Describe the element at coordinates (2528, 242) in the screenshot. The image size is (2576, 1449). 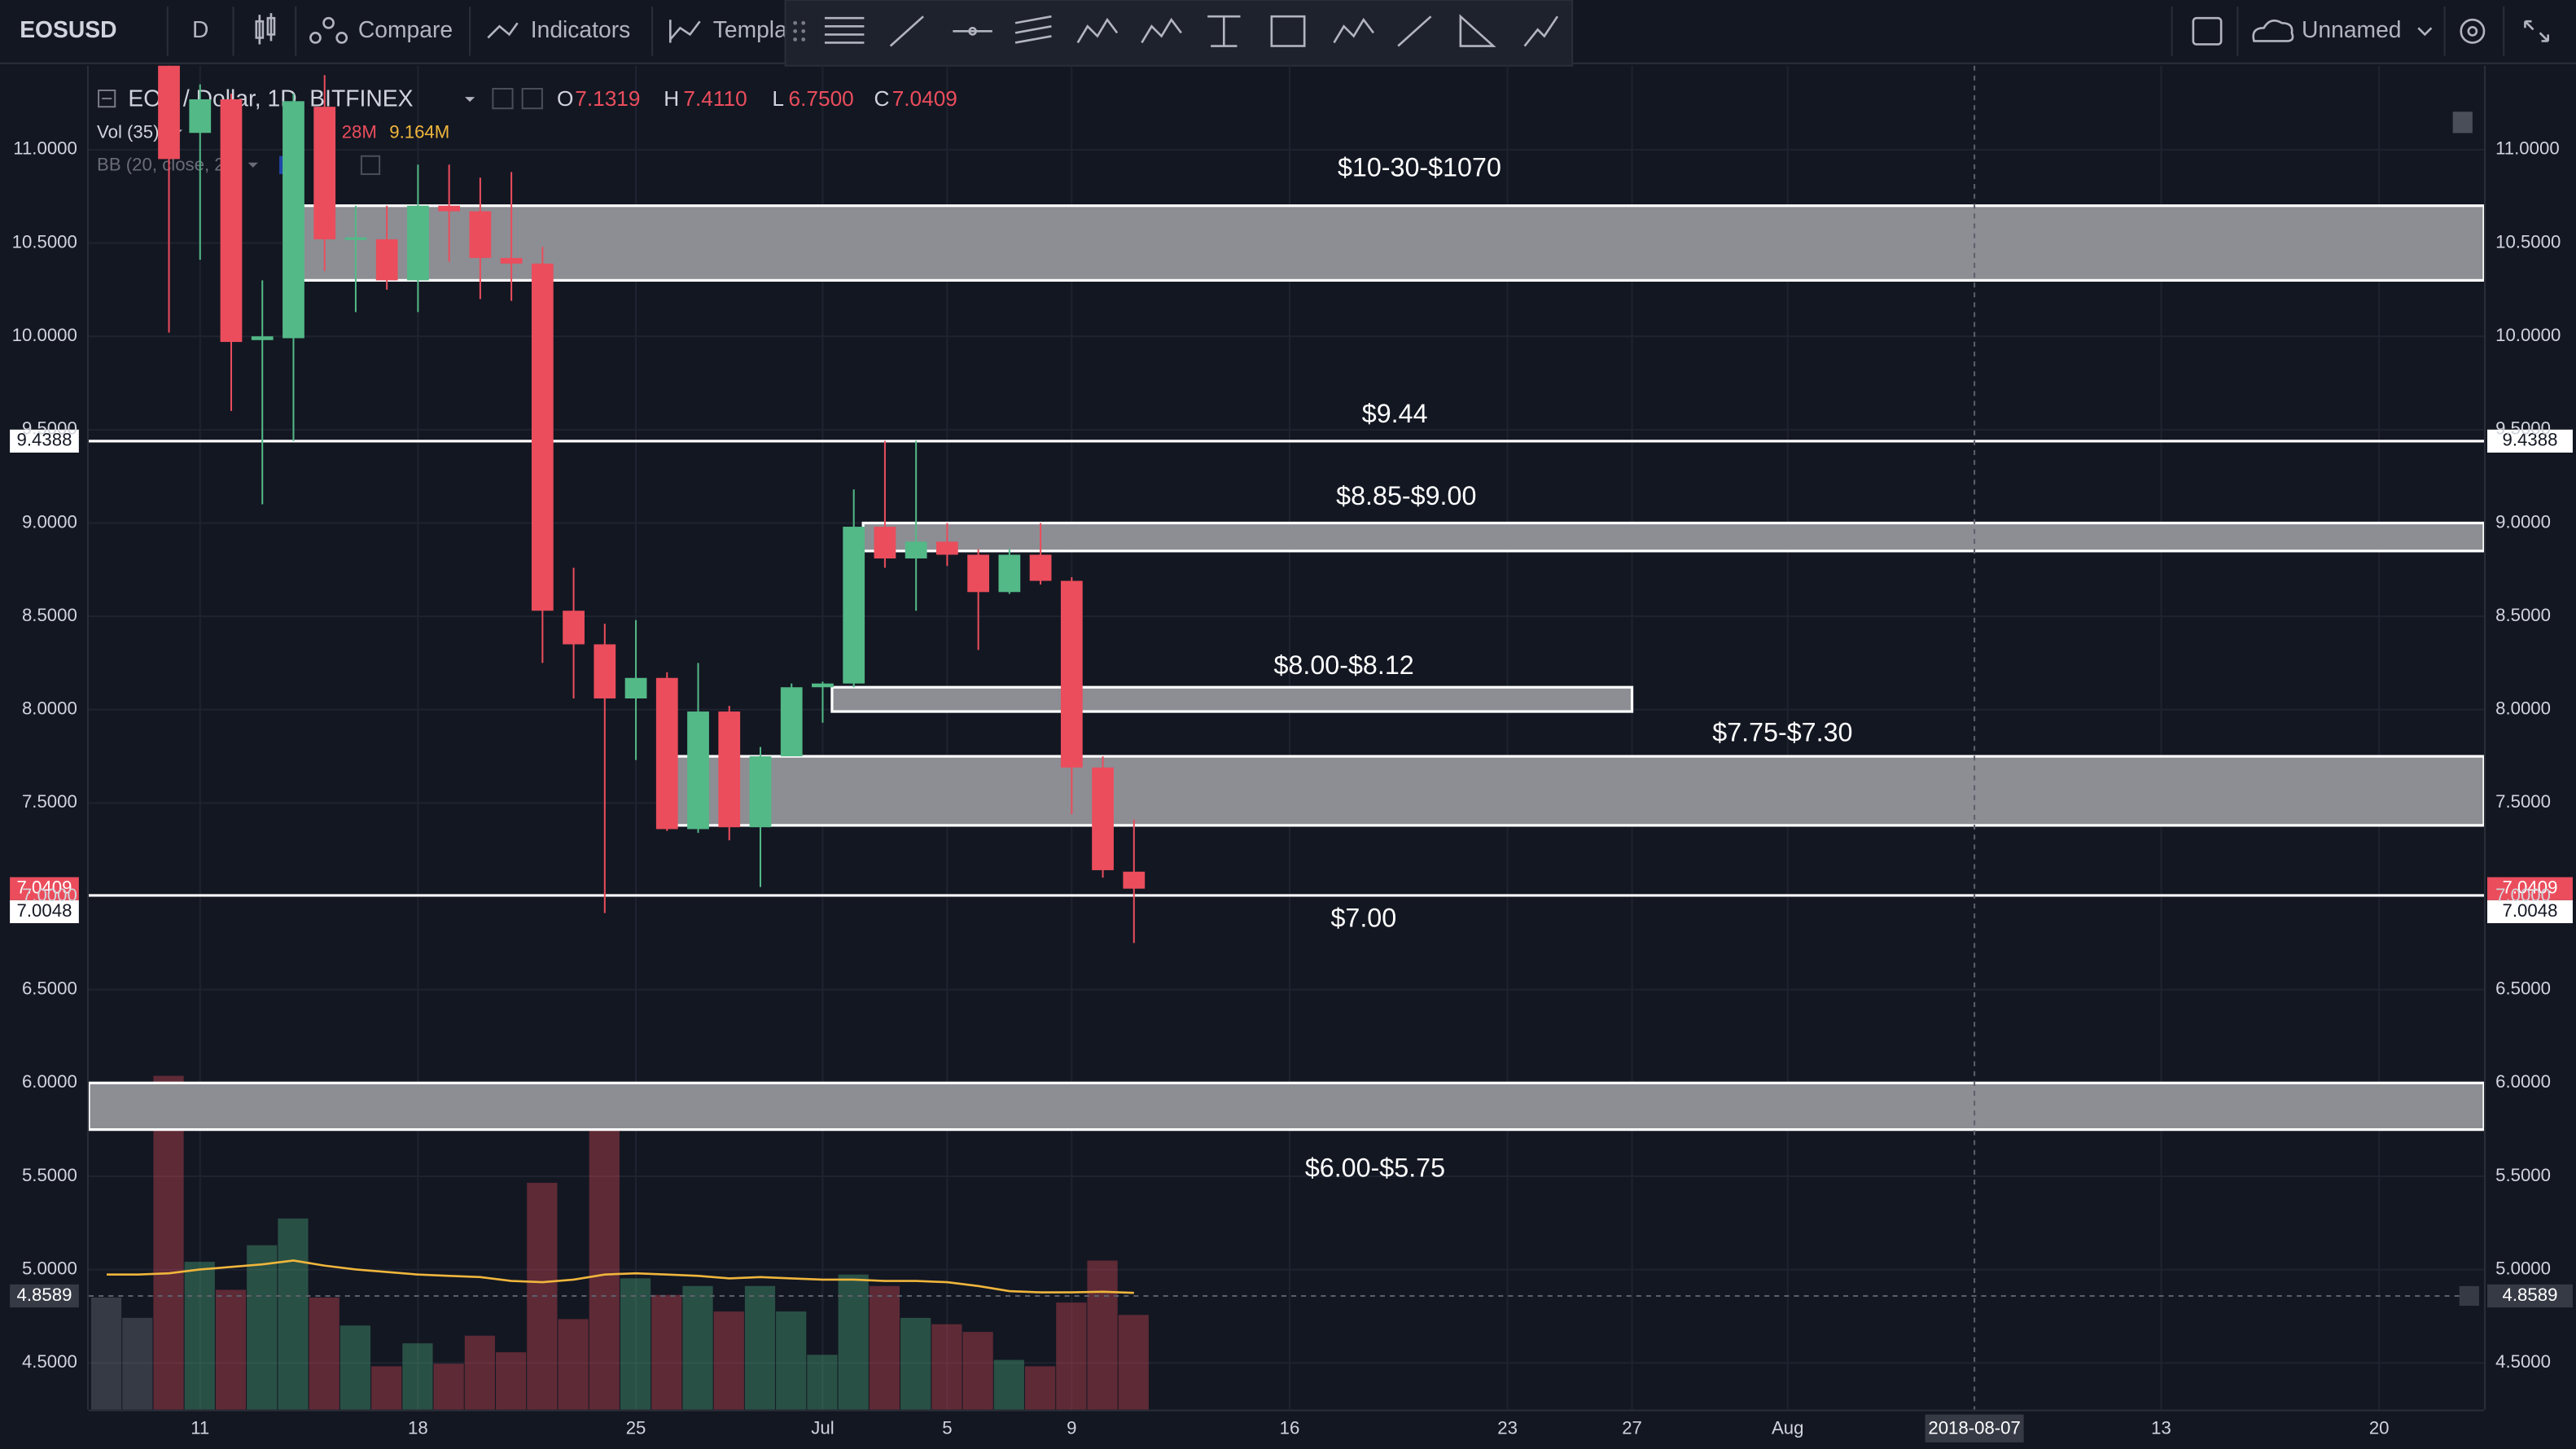
I see `y-tick-label: 10.5000` at that location.